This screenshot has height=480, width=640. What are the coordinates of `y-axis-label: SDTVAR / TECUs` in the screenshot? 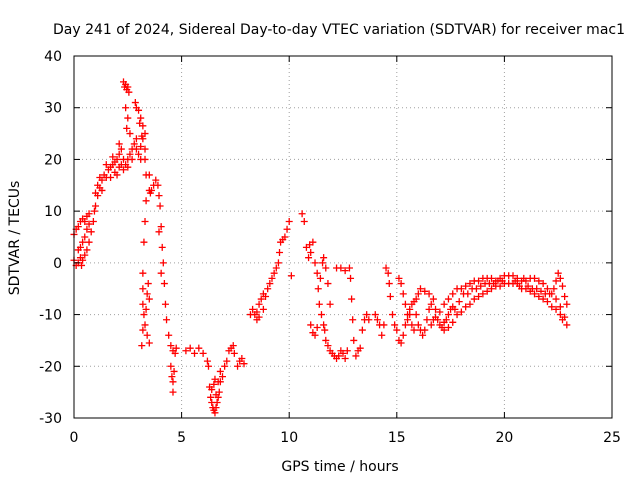 It's located at (15, 238).